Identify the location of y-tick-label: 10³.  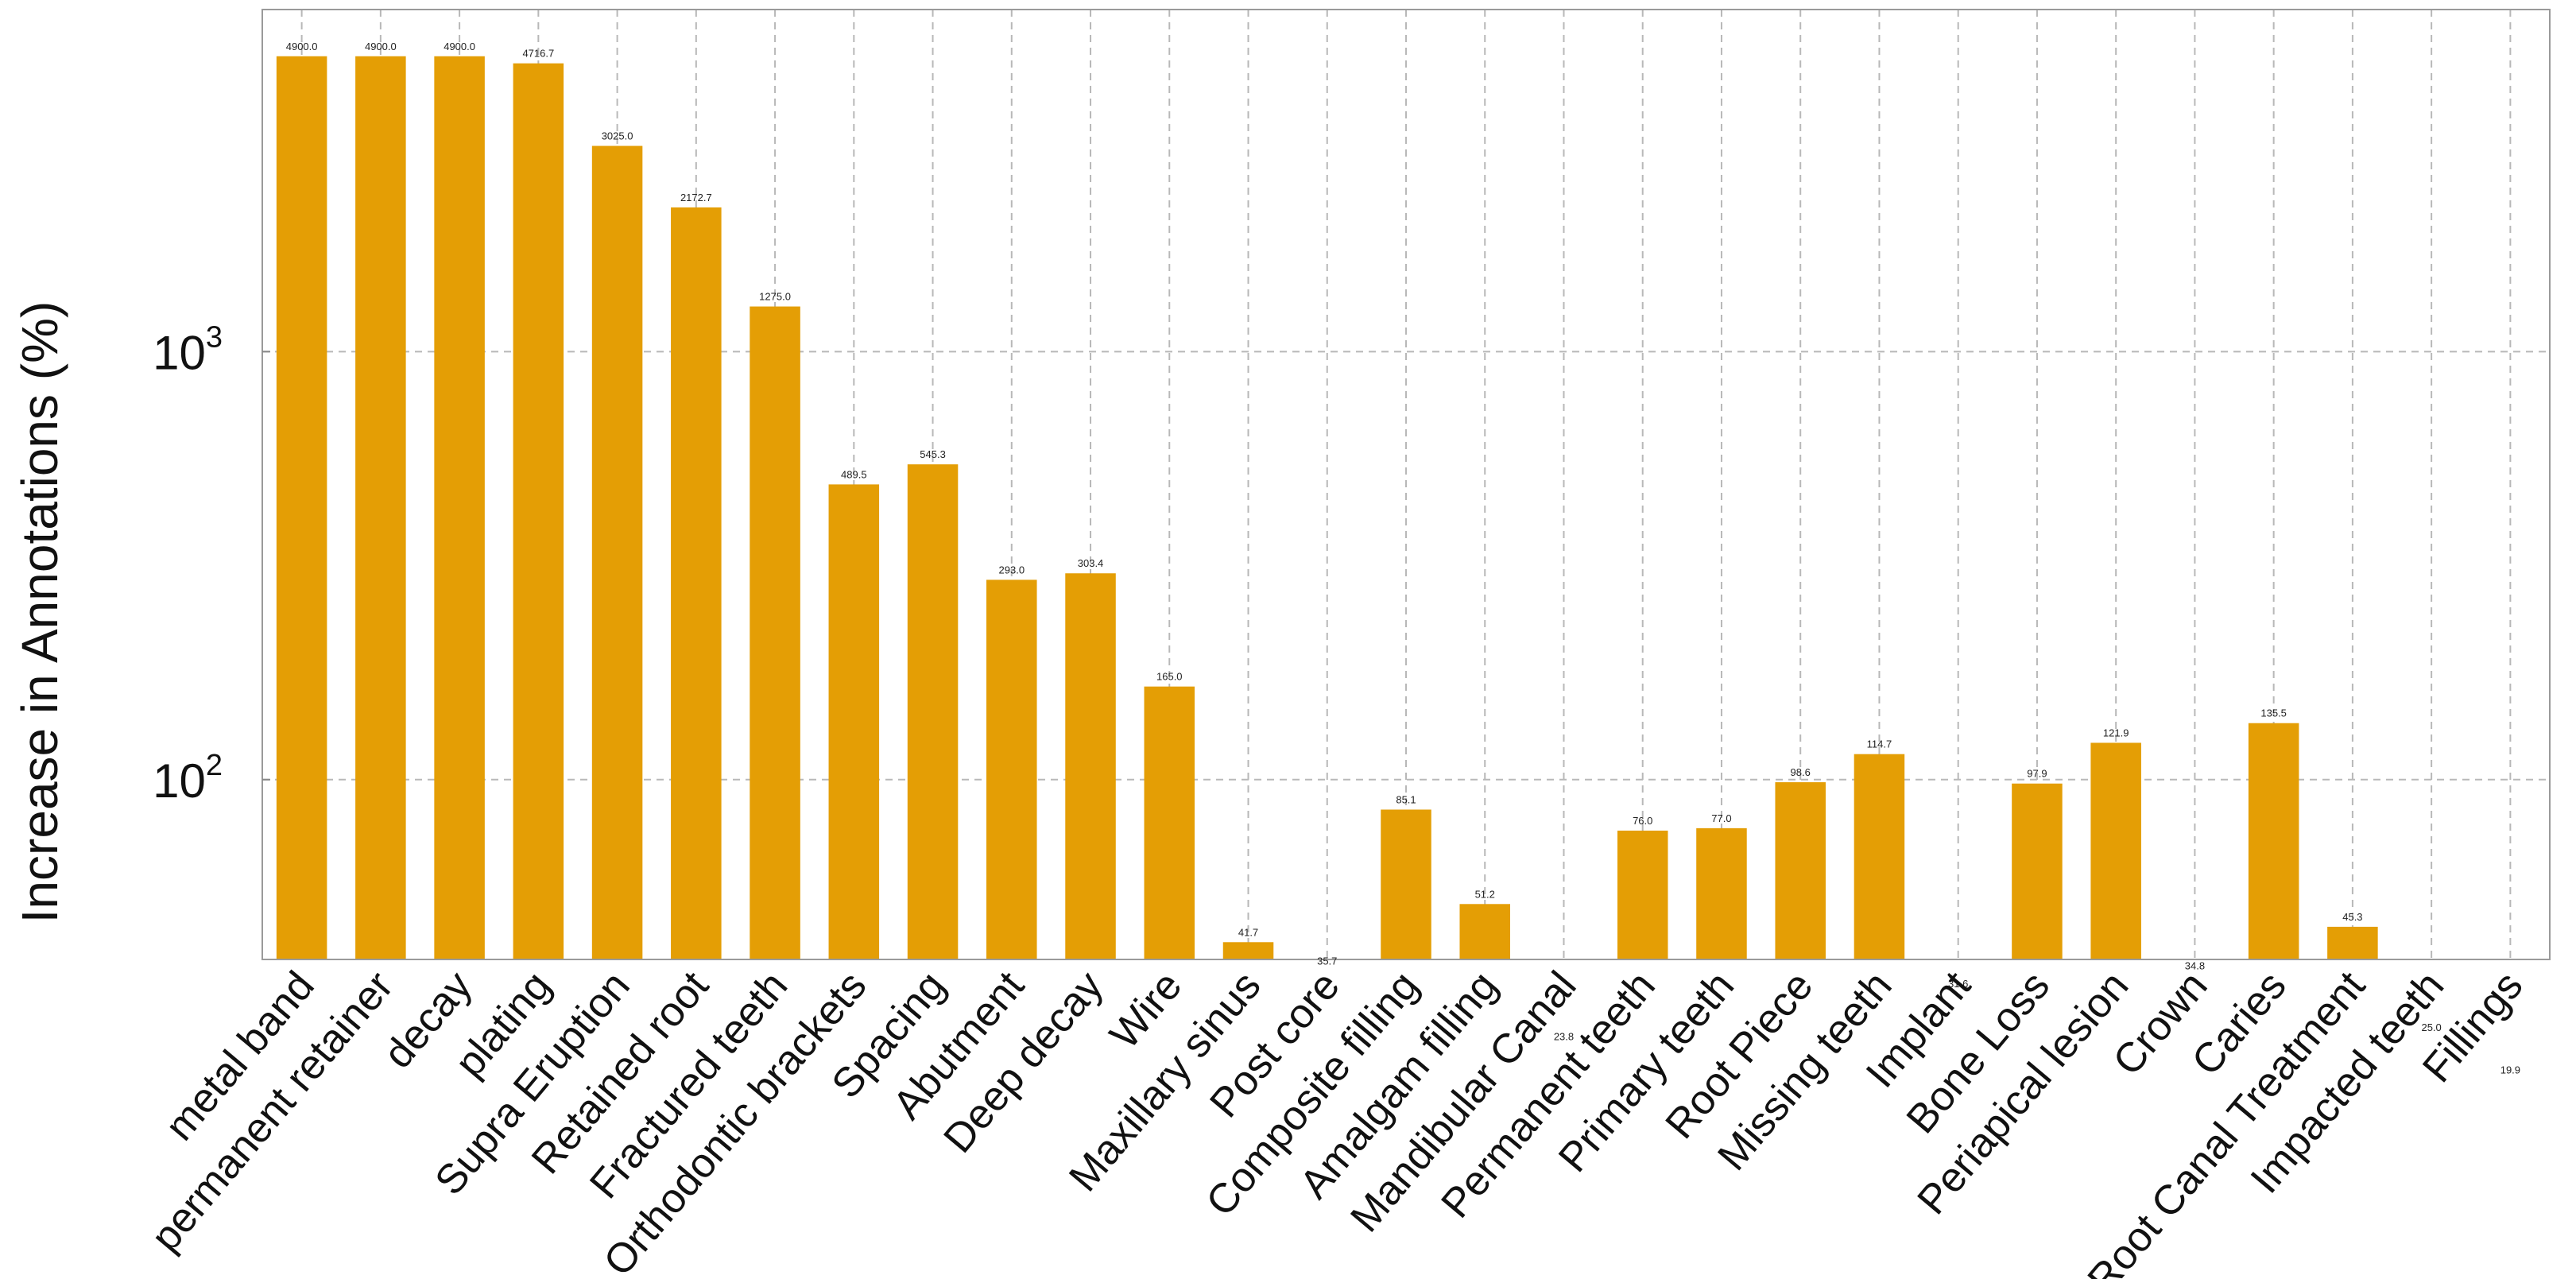
(188, 349).